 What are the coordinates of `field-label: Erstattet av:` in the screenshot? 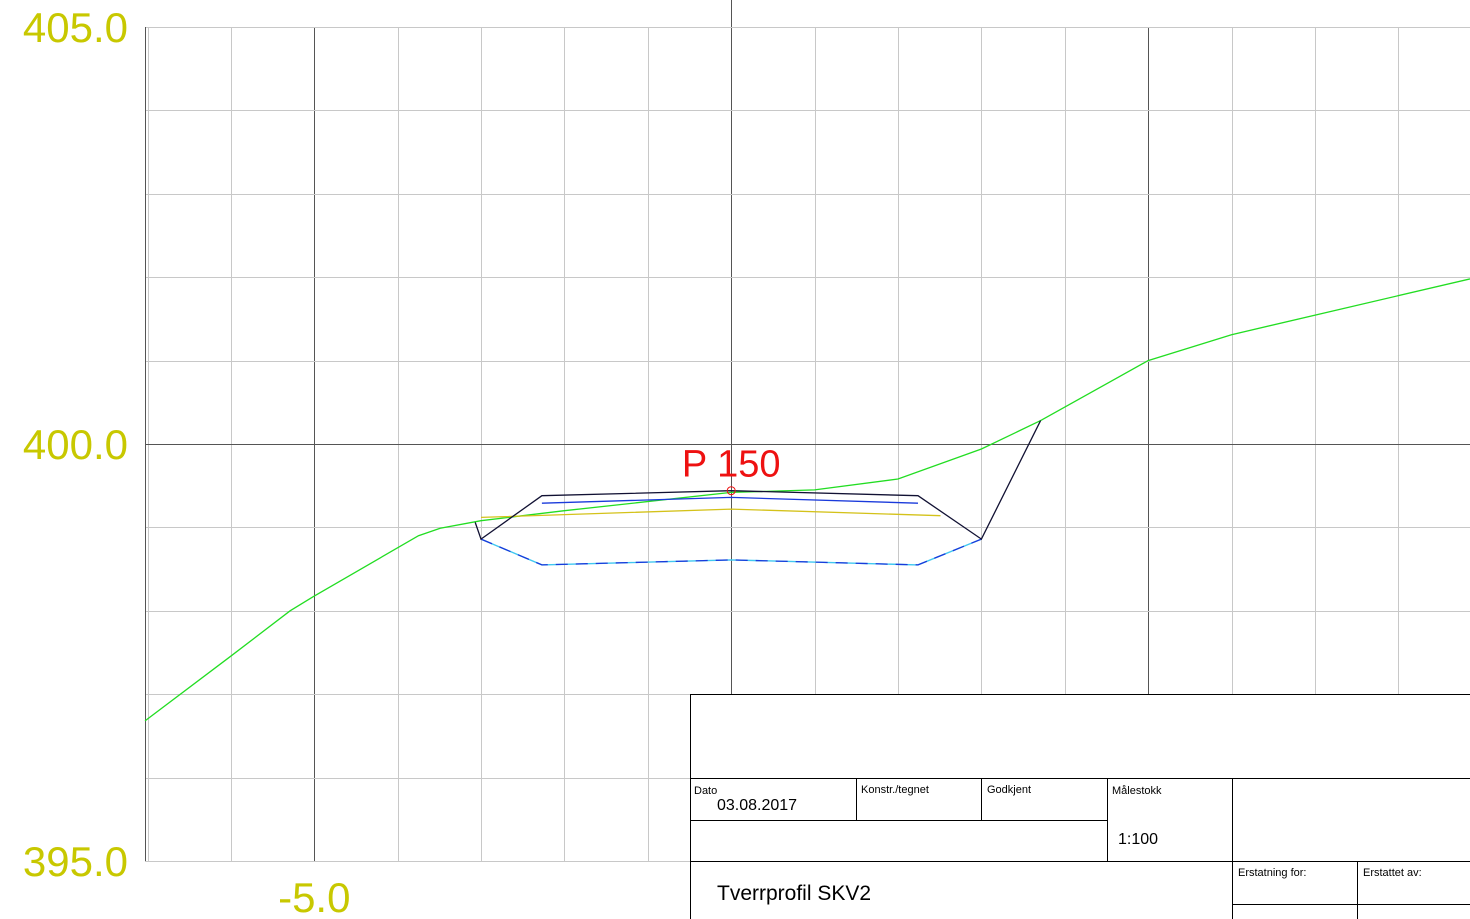 It's located at (1392, 873).